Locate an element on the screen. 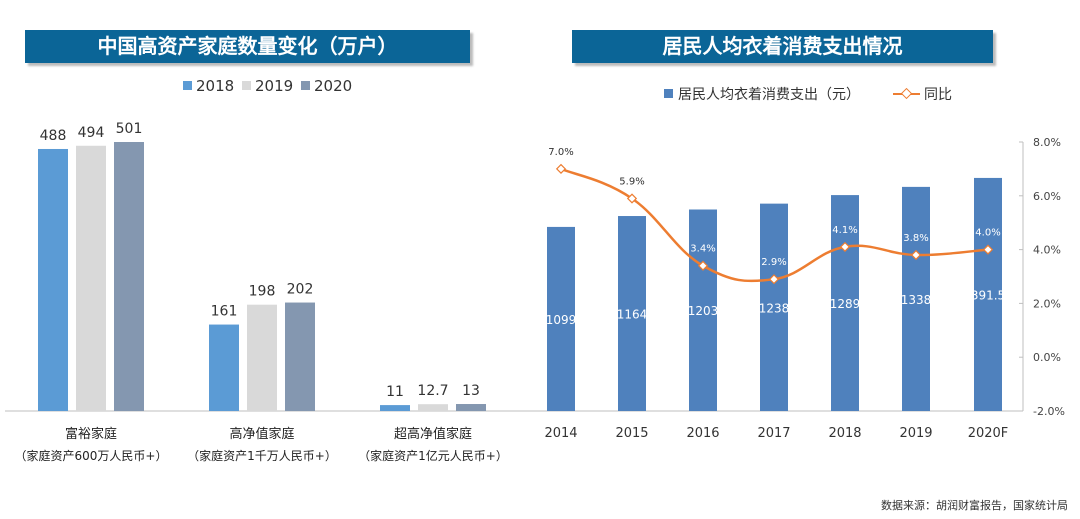  legend-label-2020: 2020 is located at coordinates (333, 86).